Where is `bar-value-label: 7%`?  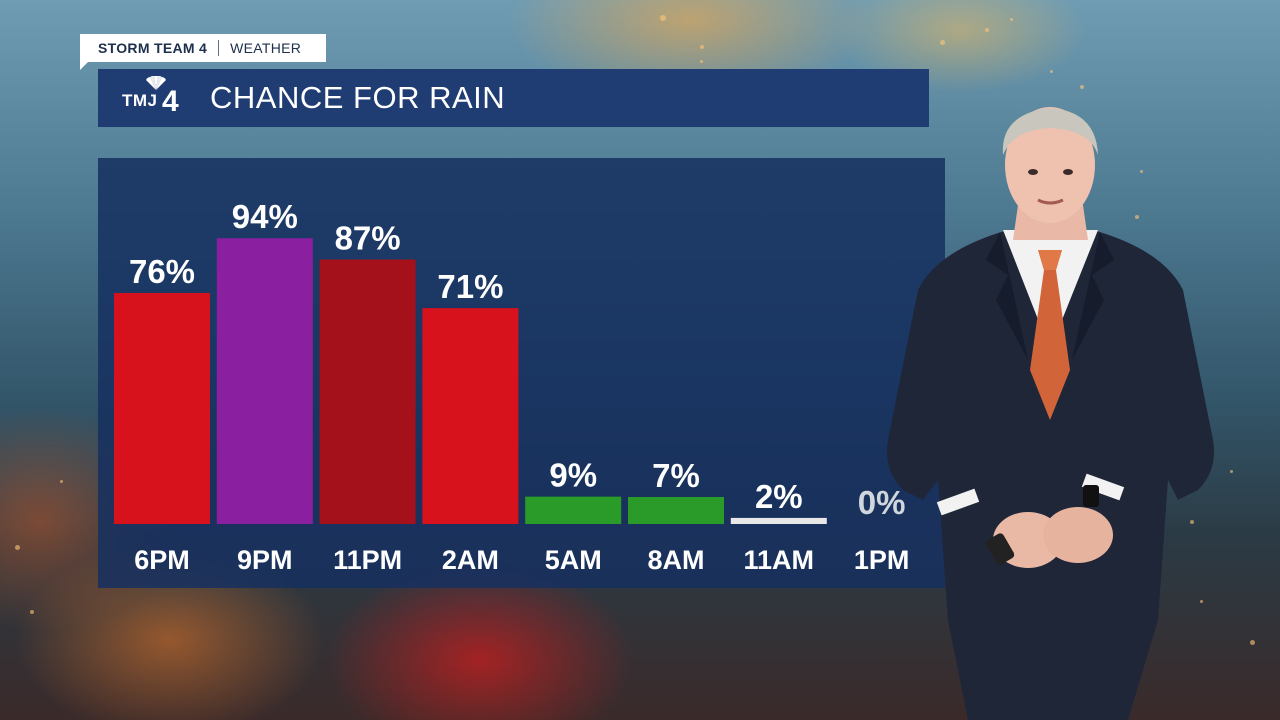
bar-value-label: 7% is located at coordinates (676, 475).